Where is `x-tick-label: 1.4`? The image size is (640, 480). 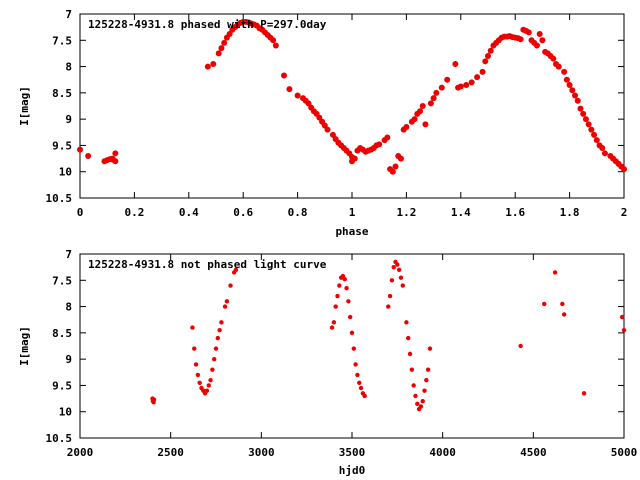 x-tick-label: 1.4 is located at coordinates (461, 212).